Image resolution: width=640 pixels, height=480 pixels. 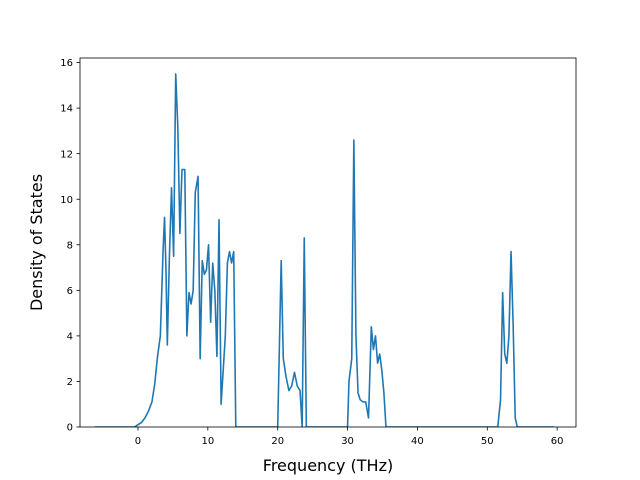 What do you see at coordinates (70, 382) in the screenshot?
I see `y-tick-label: 2` at bounding box center [70, 382].